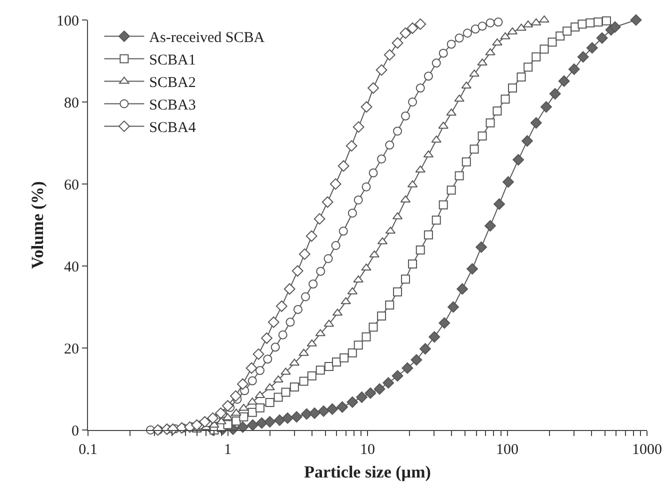  What do you see at coordinates (172, 128) in the screenshot?
I see `legend-label: SCBA4` at bounding box center [172, 128].